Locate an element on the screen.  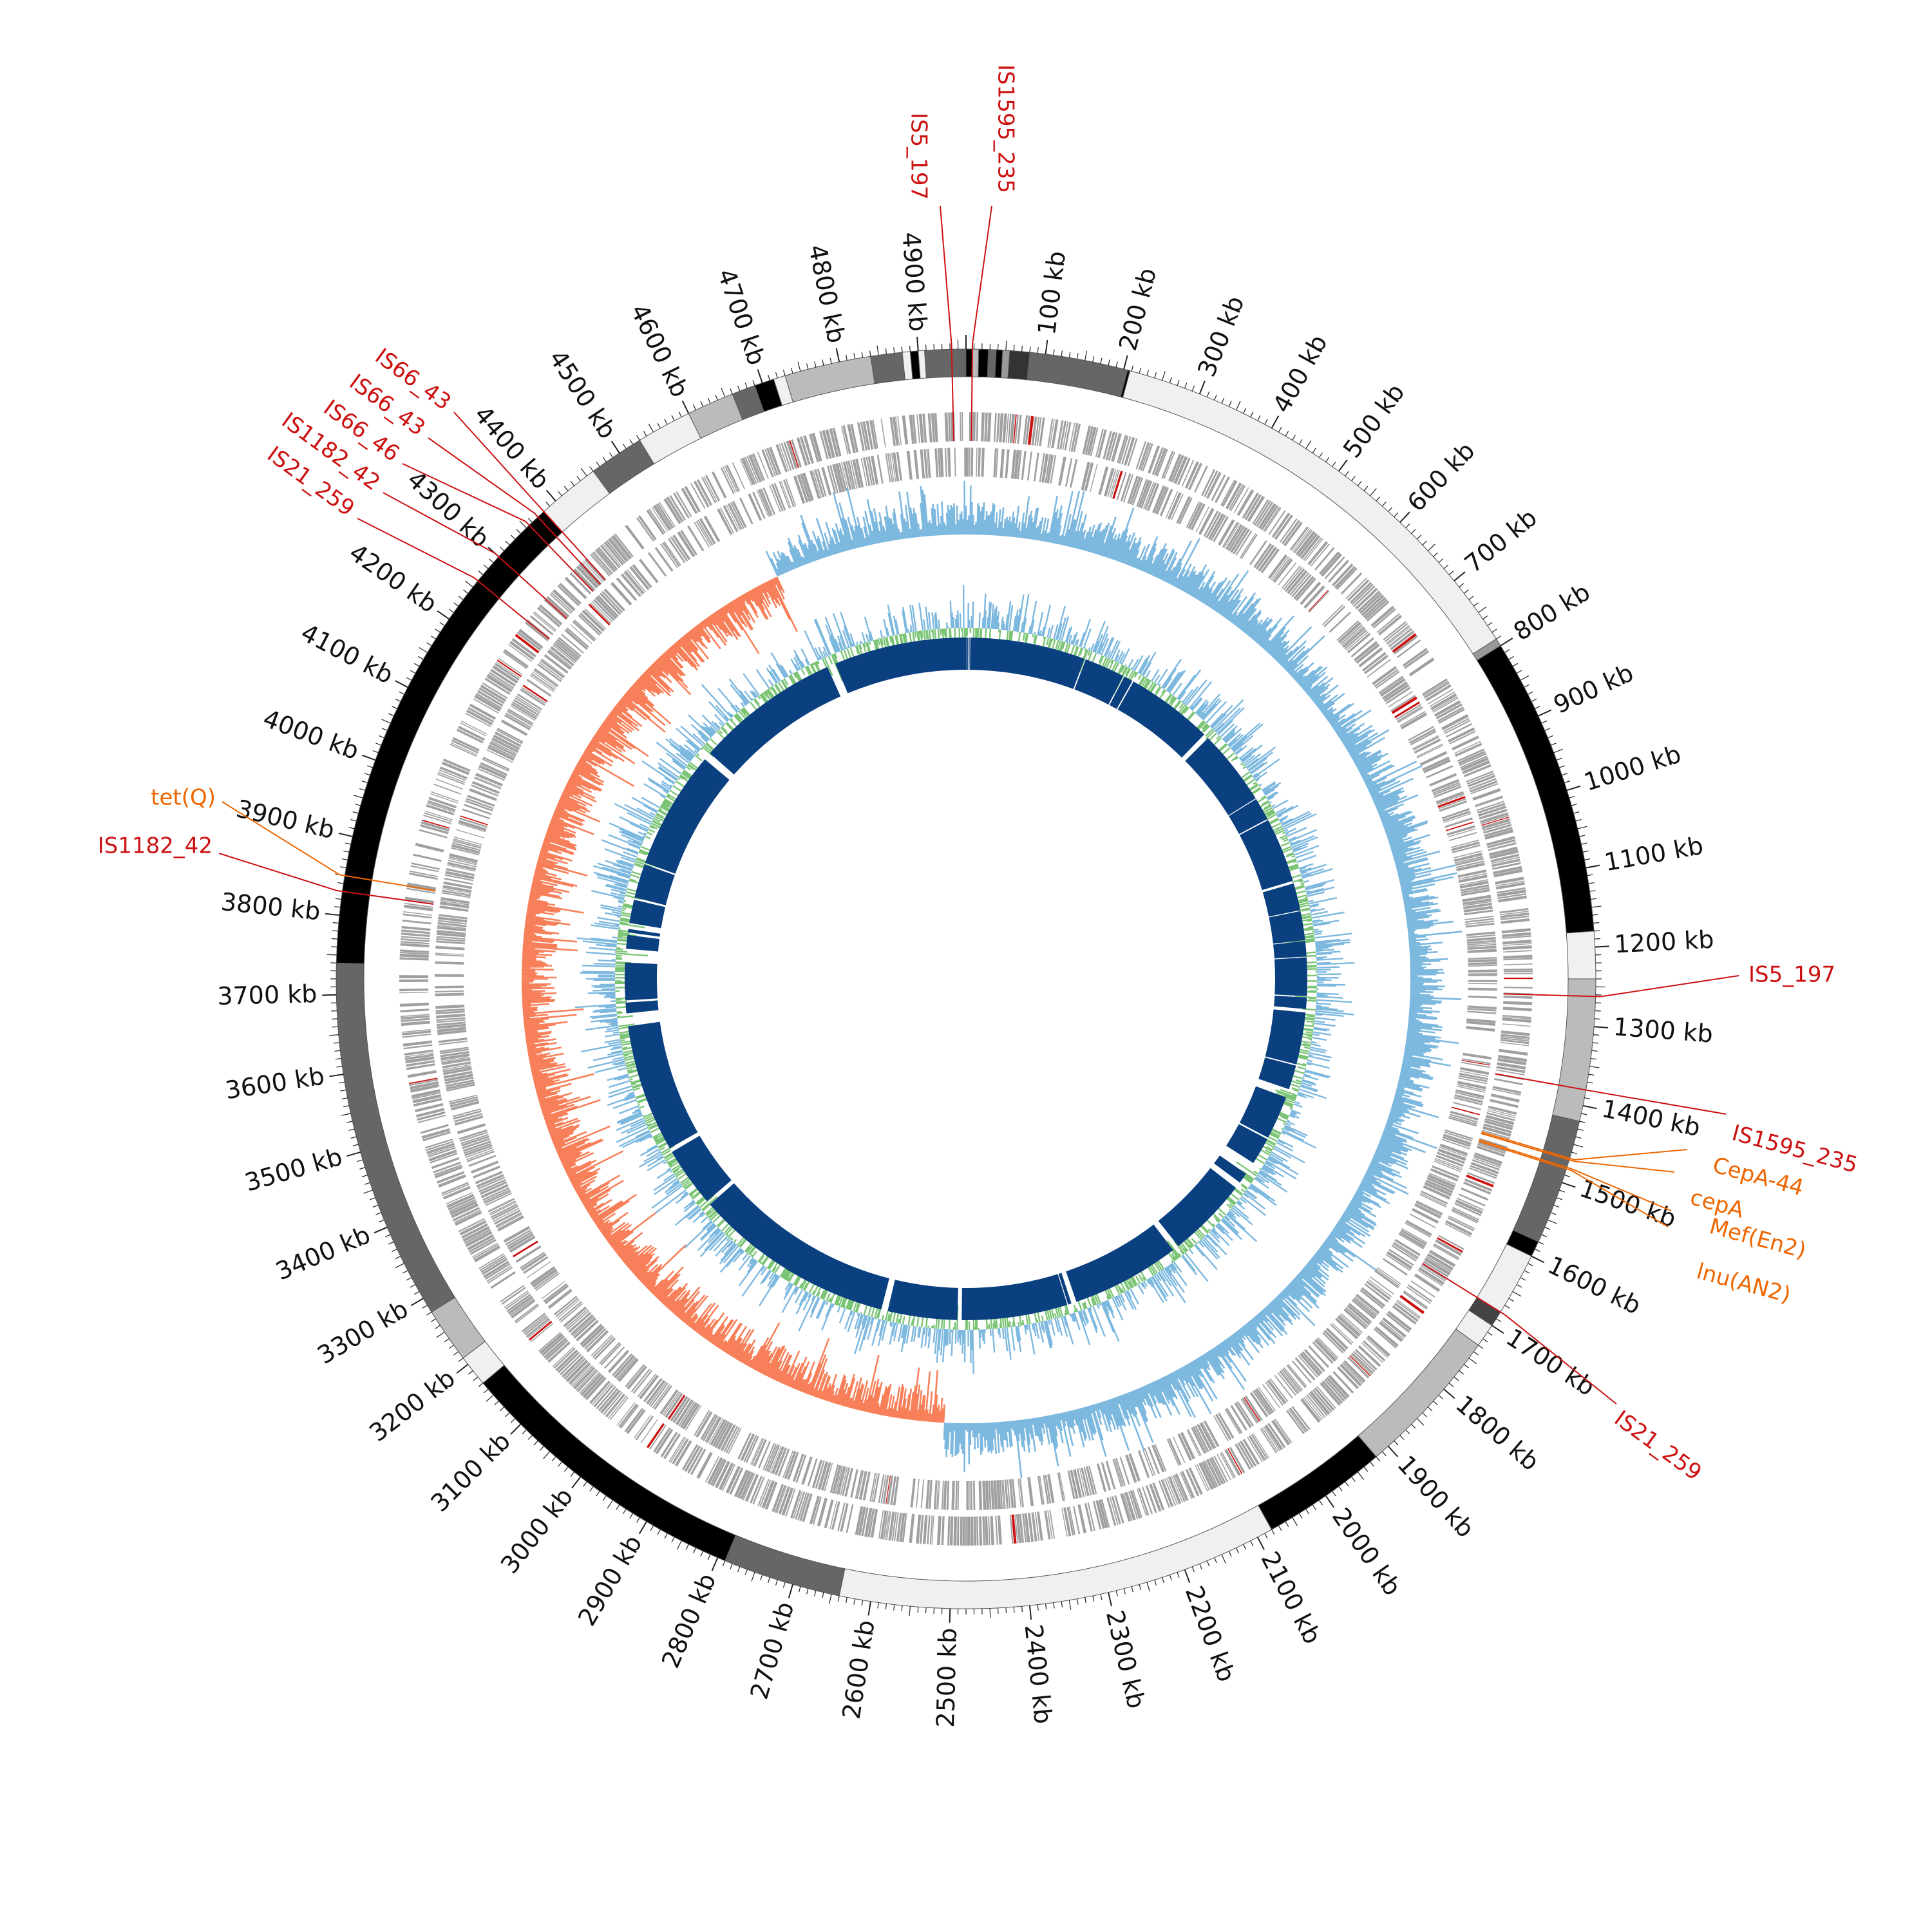
feature-leader-line is located at coordinates (497, 461).